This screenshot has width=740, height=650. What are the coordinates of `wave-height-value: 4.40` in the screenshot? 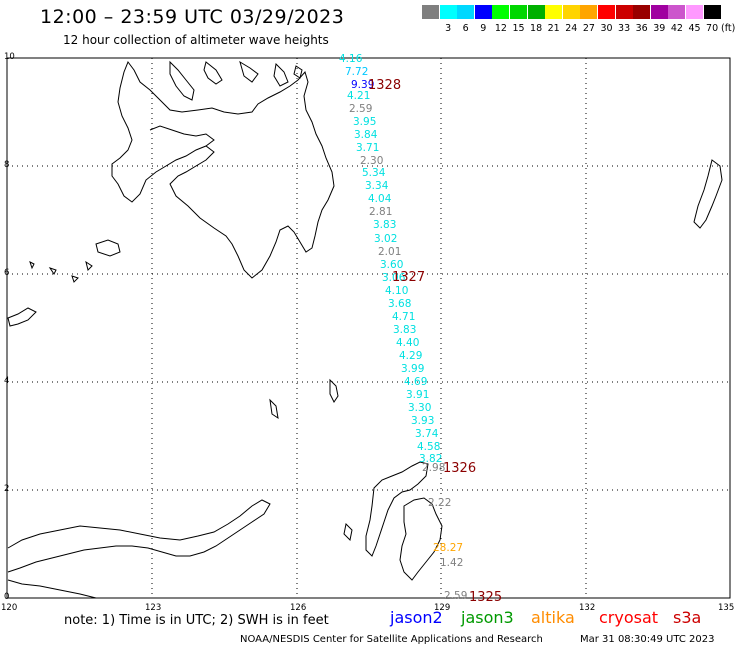 It's located at (407, 343).